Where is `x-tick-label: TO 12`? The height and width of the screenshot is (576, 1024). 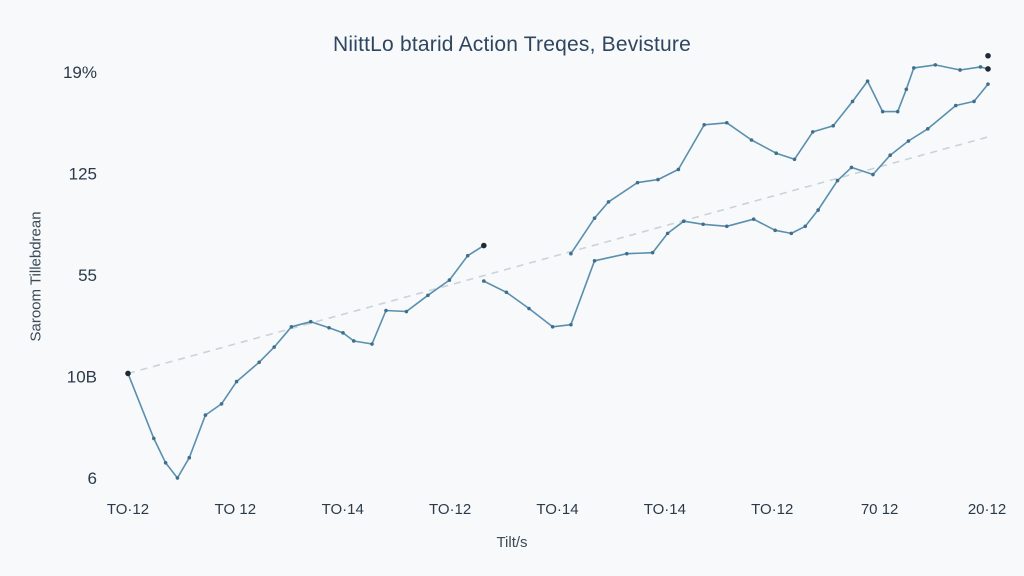 x-tick-label: TO 12 is located at coordinates (235, 509).